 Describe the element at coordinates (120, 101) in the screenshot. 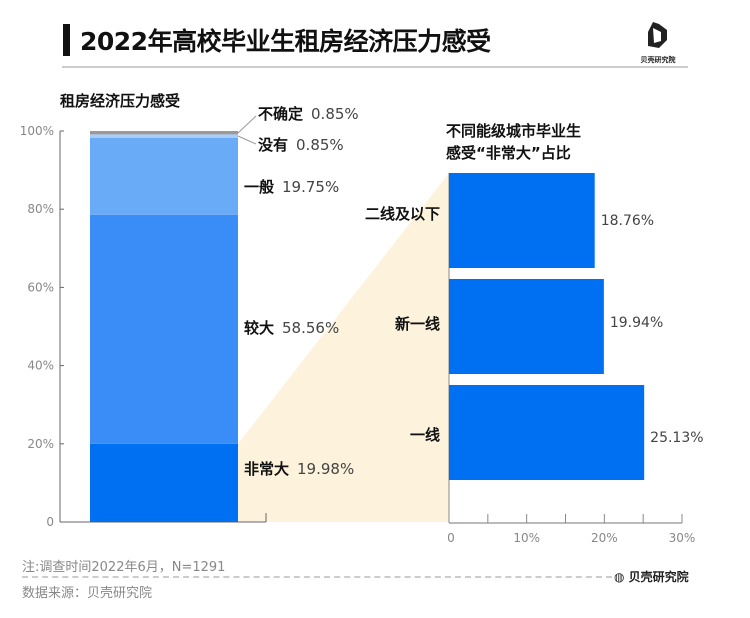

I see `left-chart-title: 租房经济压力感受` at that location.